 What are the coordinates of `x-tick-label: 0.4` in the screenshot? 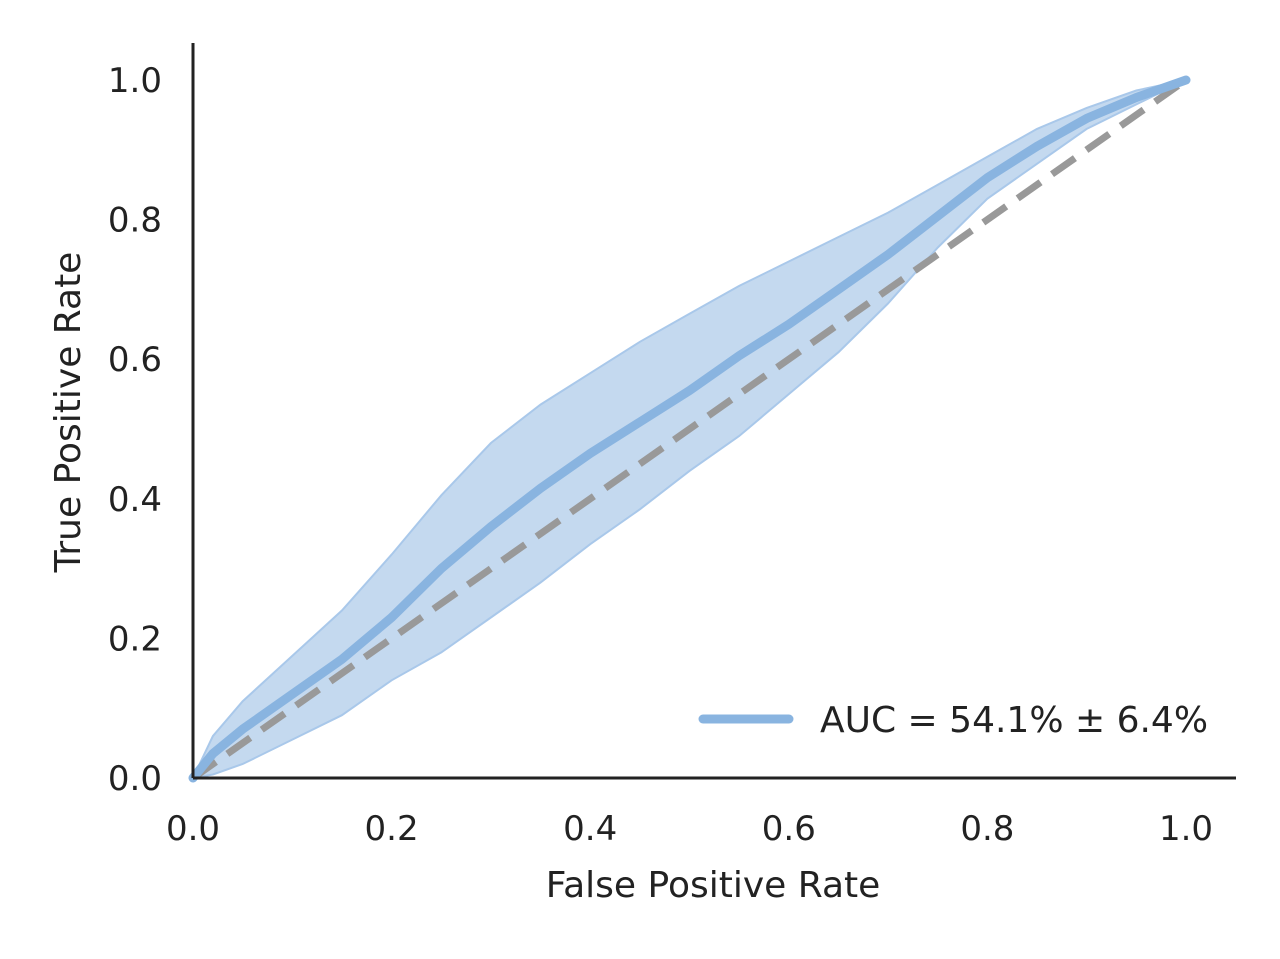 It's located at (590, 829).